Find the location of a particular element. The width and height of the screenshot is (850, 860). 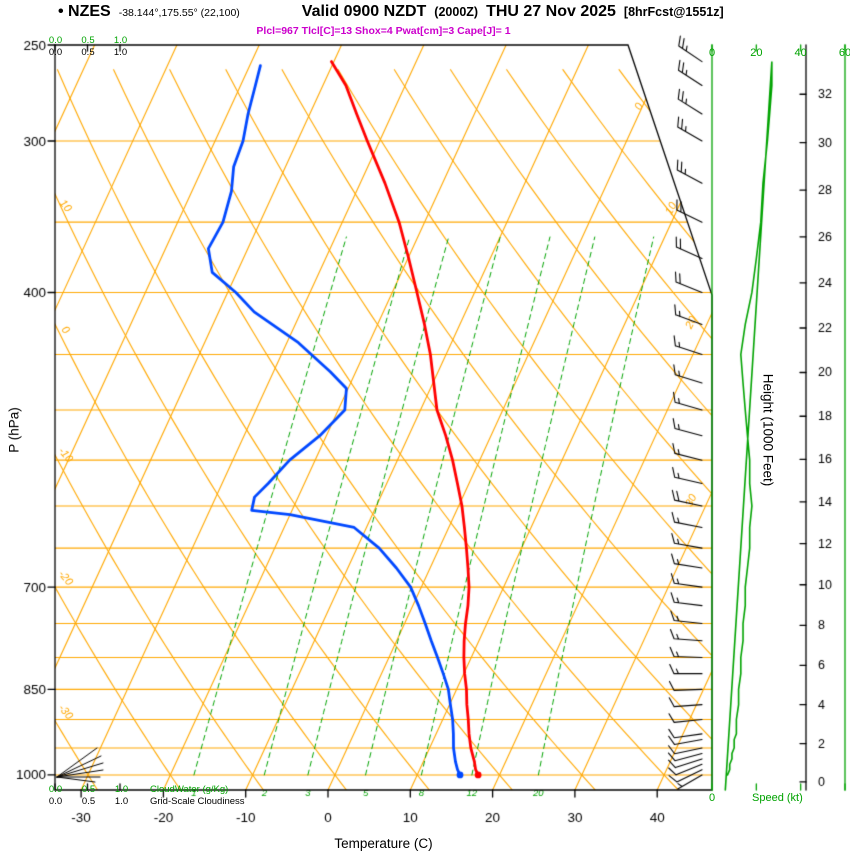

cloudiness-legend: 0.0 0.5 1.0 Grid-Scale Cloudiness is located at coordinates (146, 801).